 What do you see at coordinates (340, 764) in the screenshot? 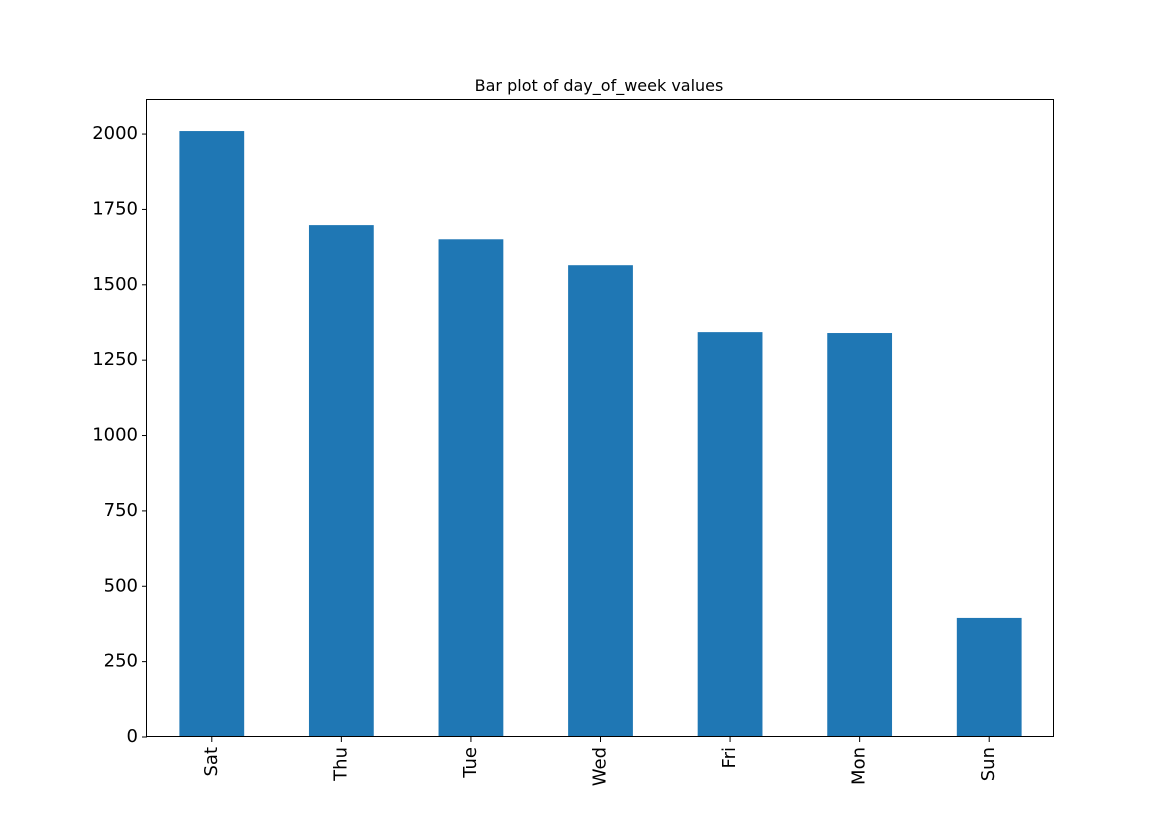
I see `x-tick-label: Thu` at bounding box center [340, 764].